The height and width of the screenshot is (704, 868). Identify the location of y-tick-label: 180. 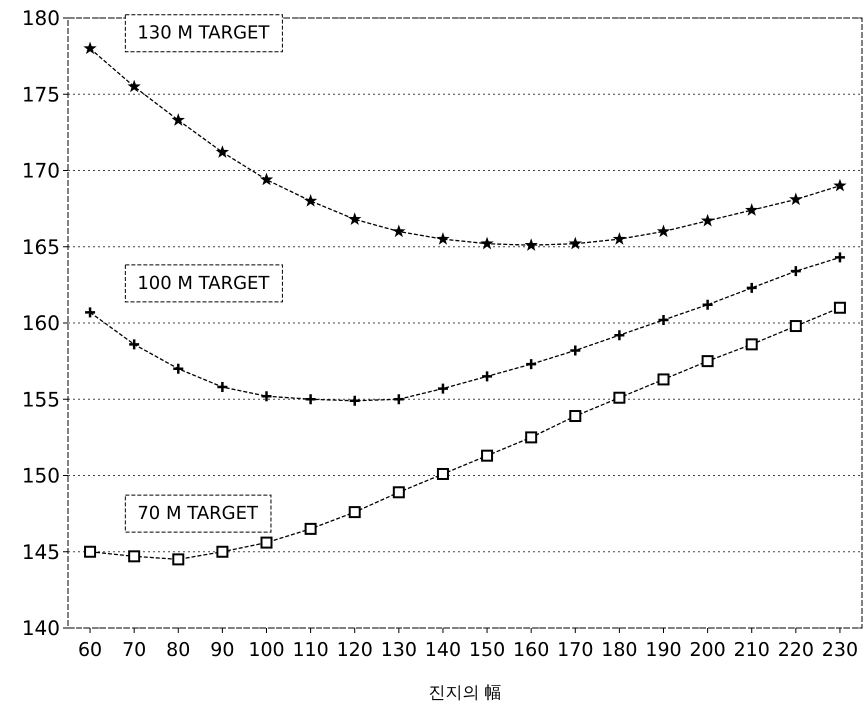
(41, 18).